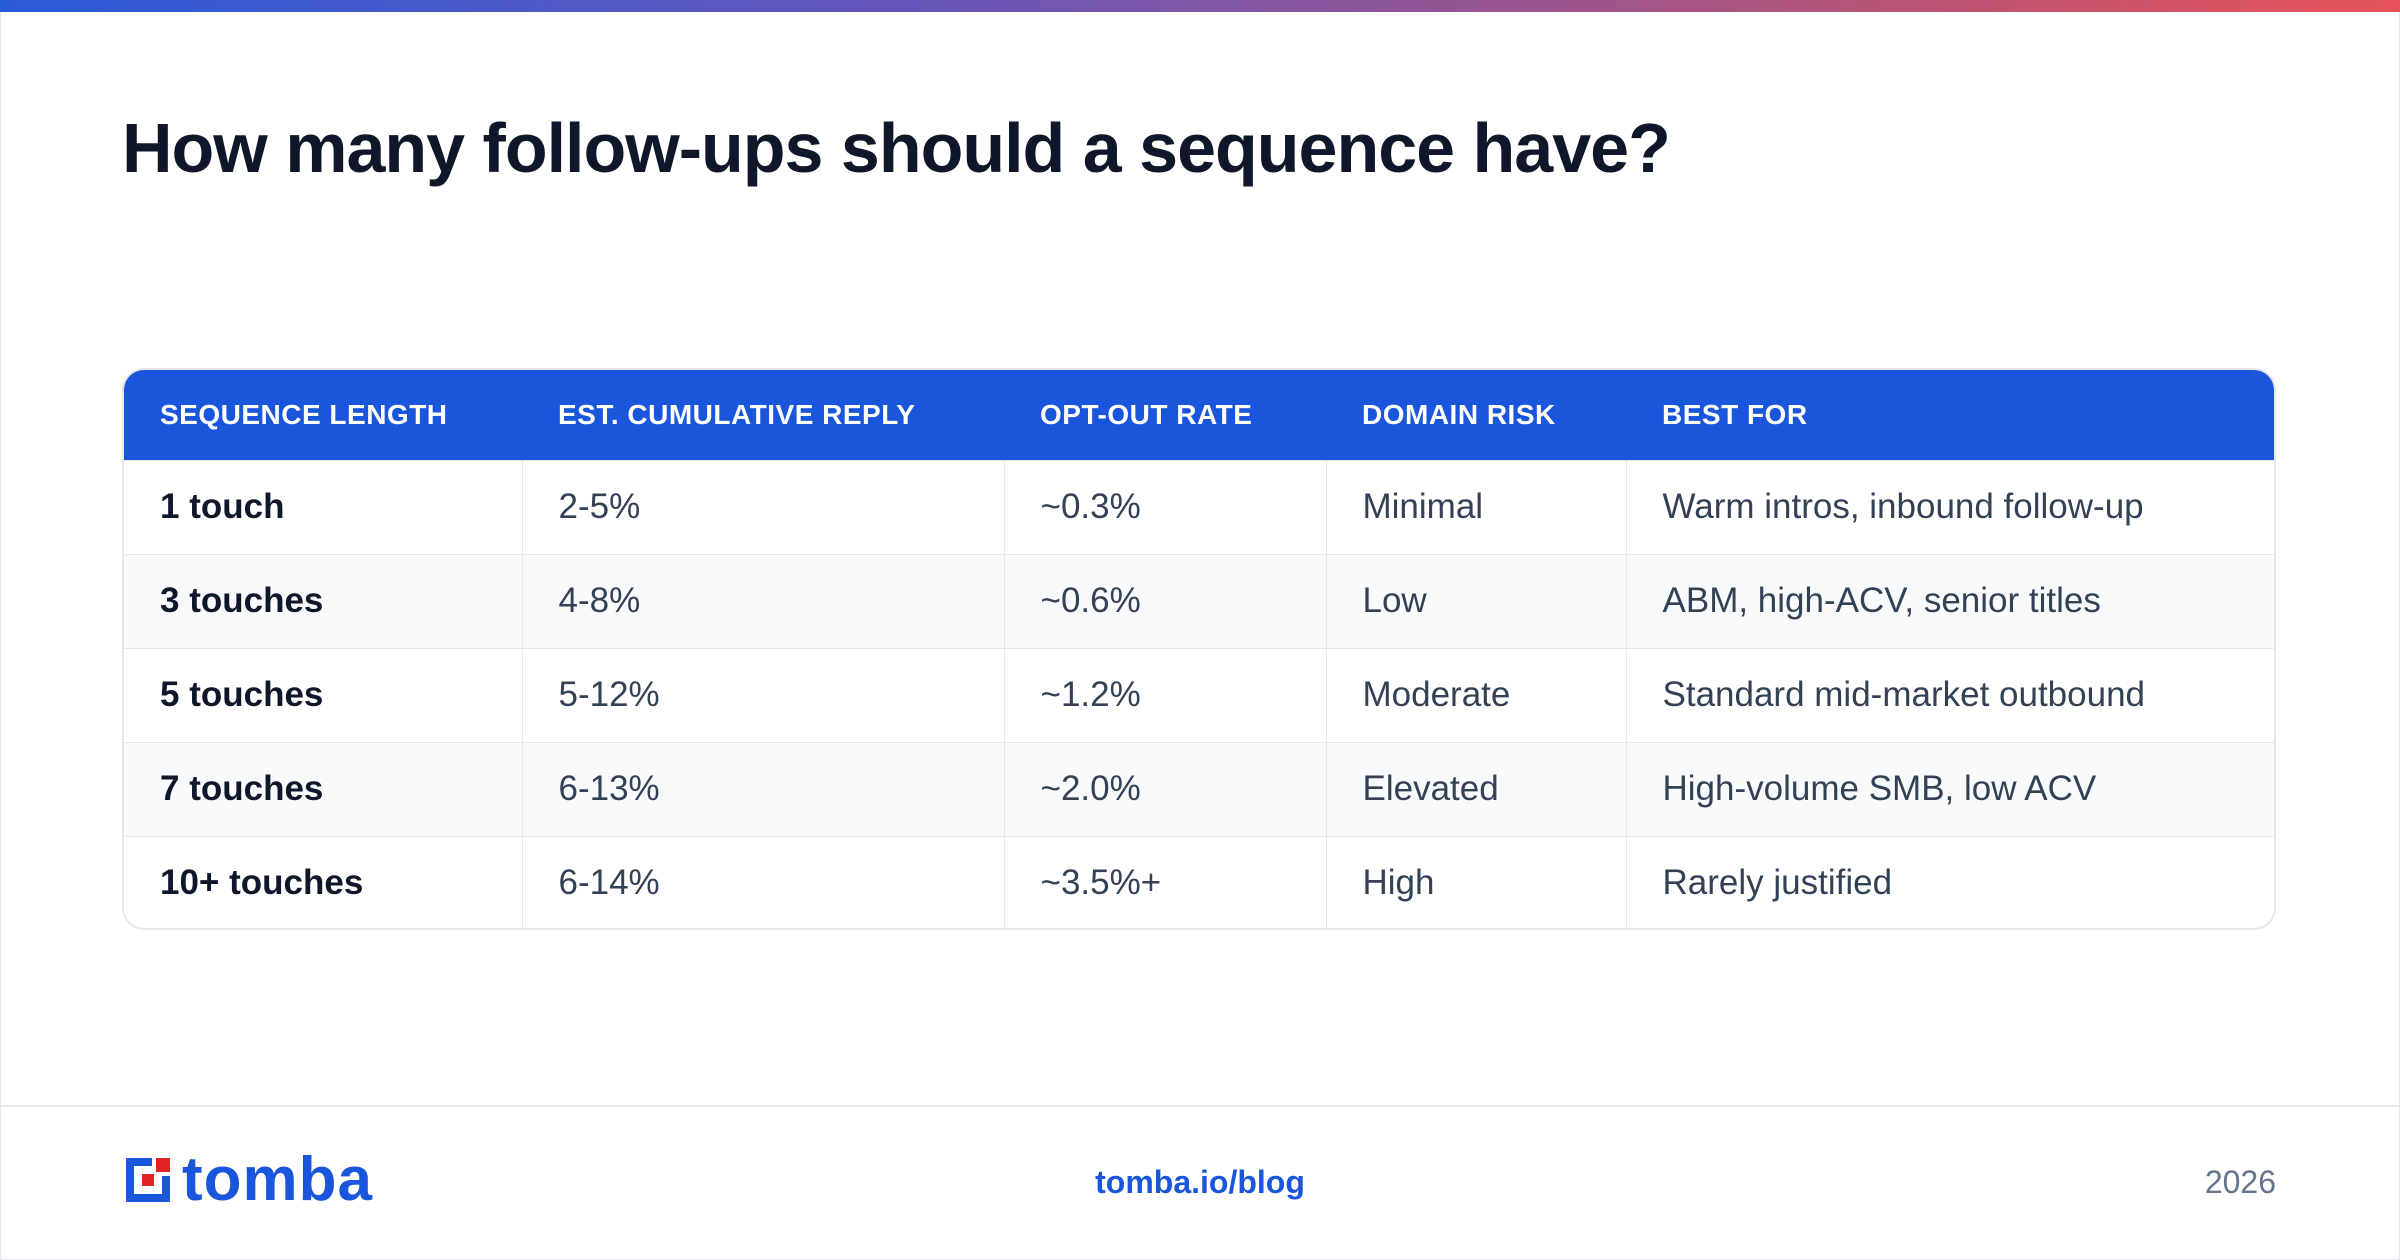 This screenshot has width=2400, height=1260. What do you see at coordinates (323, 694) in the screenshot?
I see `cell-sequence-length: 5 touches` at bounding box center [323, 694].